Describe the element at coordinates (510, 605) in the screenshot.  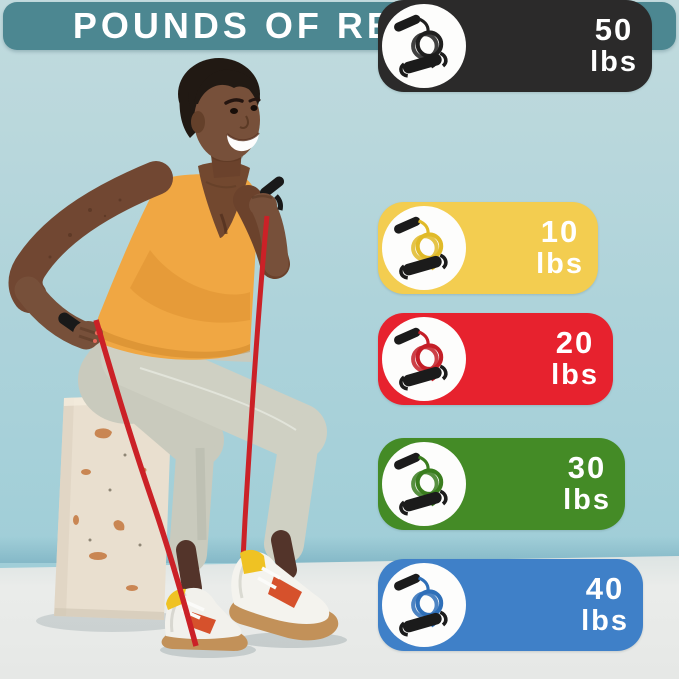
I see `resistance-badge-40lbs: 40 lbs` at that location.